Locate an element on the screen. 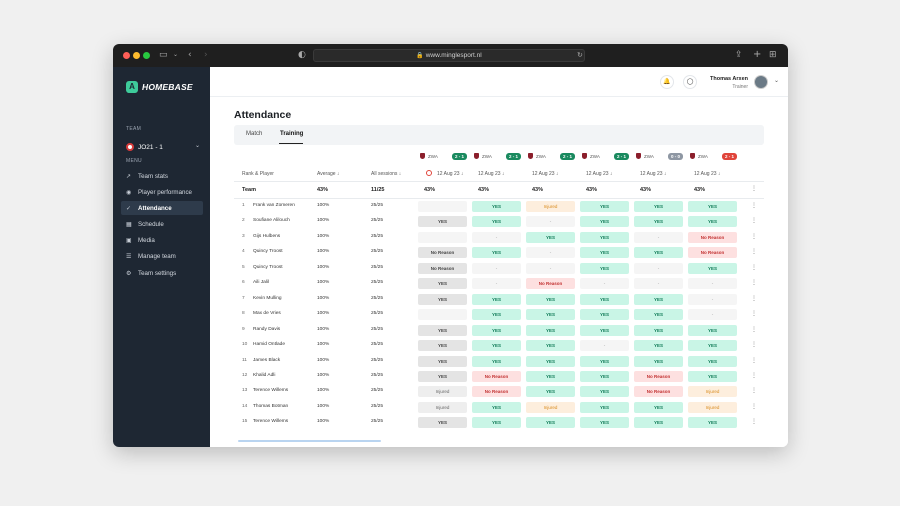  tab-overview-icon: ⊞ is located at coordinates (773, 55).